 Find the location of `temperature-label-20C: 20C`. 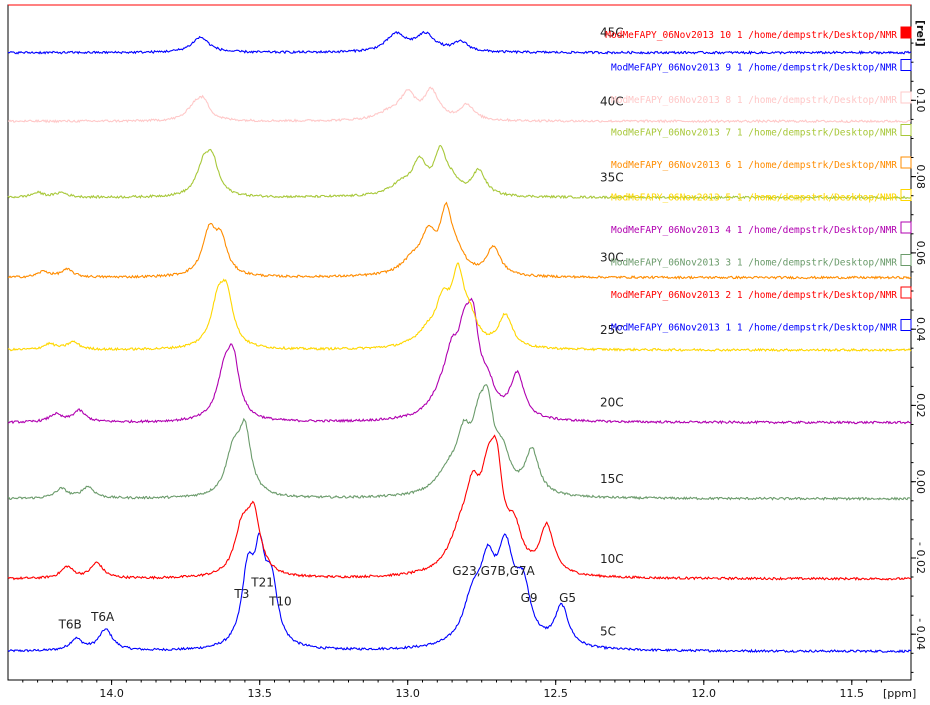

temperature-label-20C: 20C is located at coordinates (612, 403).